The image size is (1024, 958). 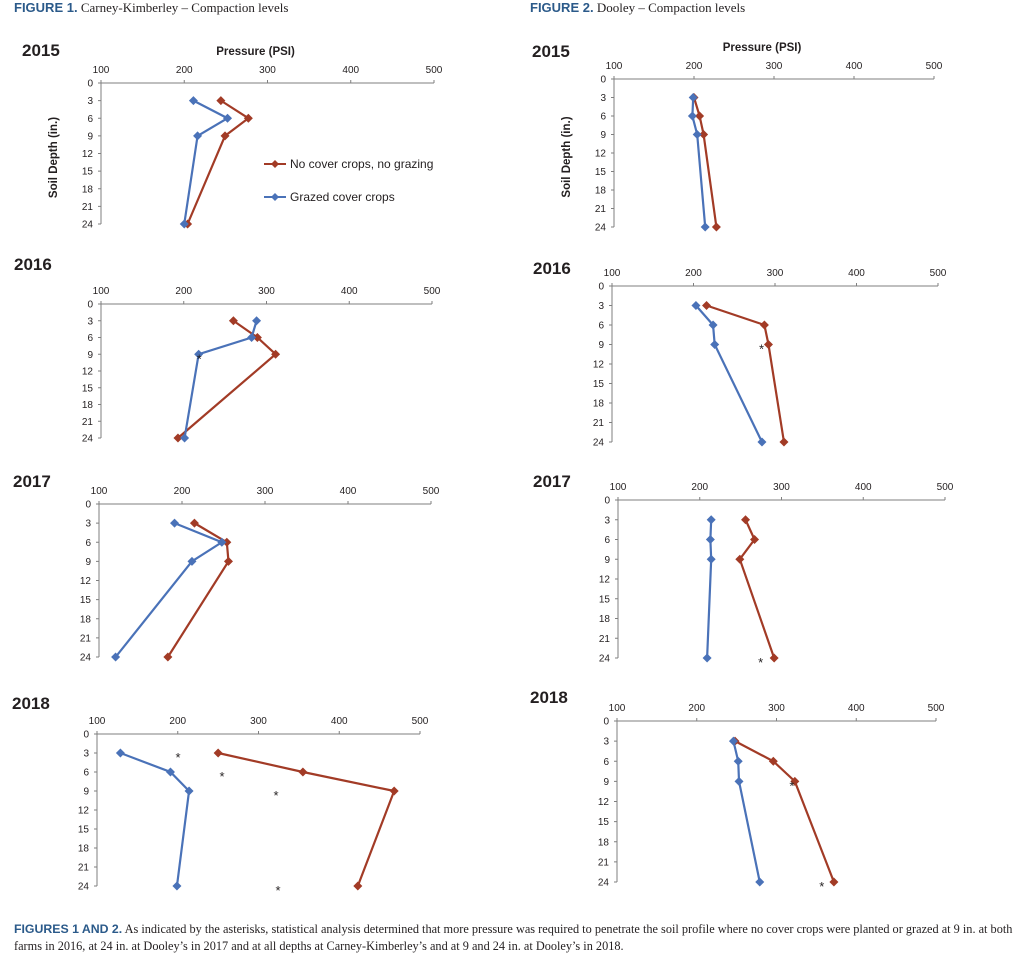 I want to click on figure-1-title-text: Carney-Kimberley – Compaction levels, so click(x=184, y=7).